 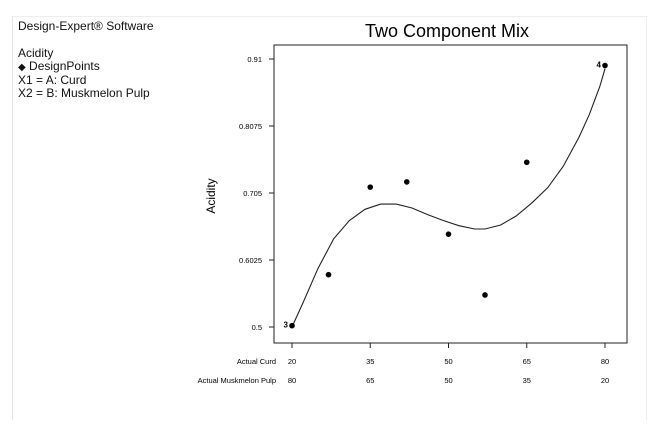 What do you see at coordinates (370, 380) in the screenshot?
I see `x-tick-label-pulp: 65` at bounding box center [370, 380].